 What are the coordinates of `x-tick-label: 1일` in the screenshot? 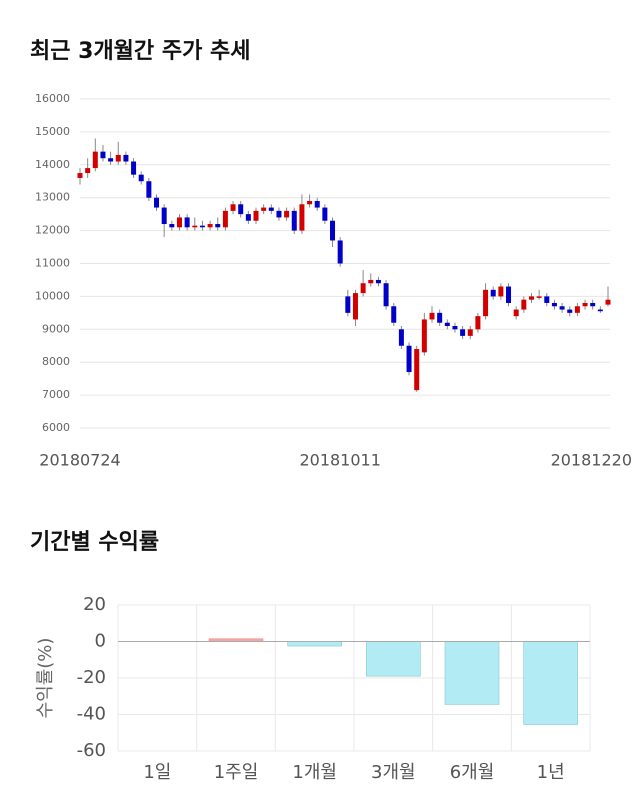 It's located at (157, 772).